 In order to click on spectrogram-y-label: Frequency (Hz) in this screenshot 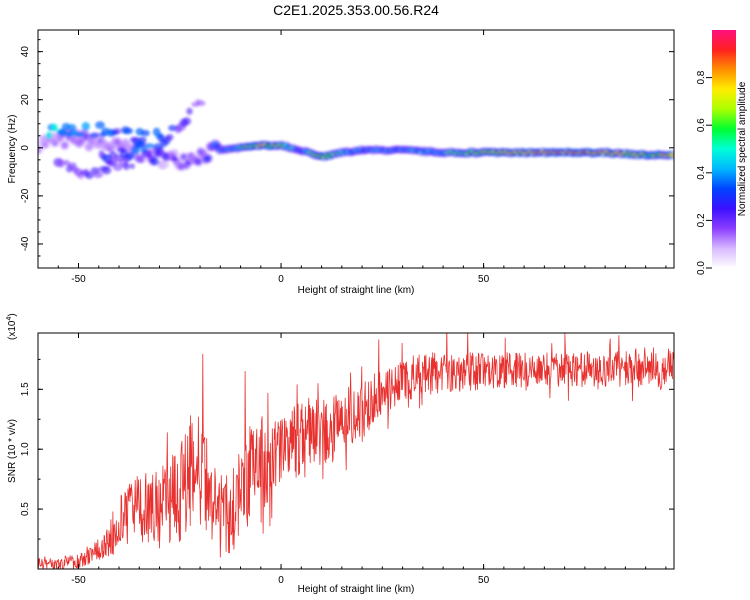, I will do `click(12, 149)`.